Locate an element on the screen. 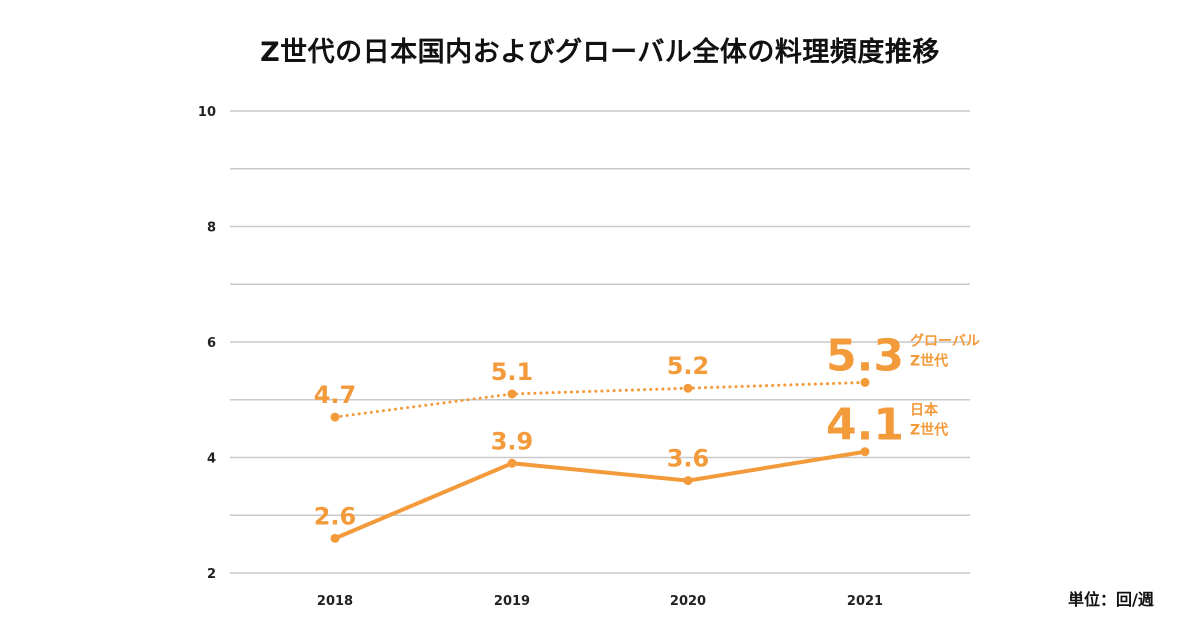 This screenshot has width=1200, height=630. series-name-label: 日本 is located at coordinates (924, 410).